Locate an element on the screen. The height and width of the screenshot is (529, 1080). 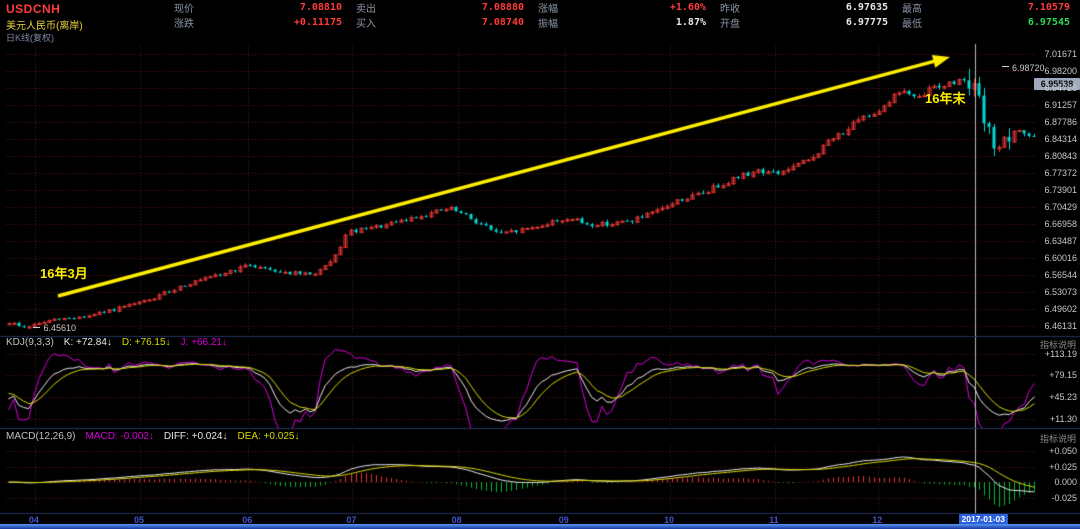
quote-value: 7.08740 is located at coordinates (502, 22).